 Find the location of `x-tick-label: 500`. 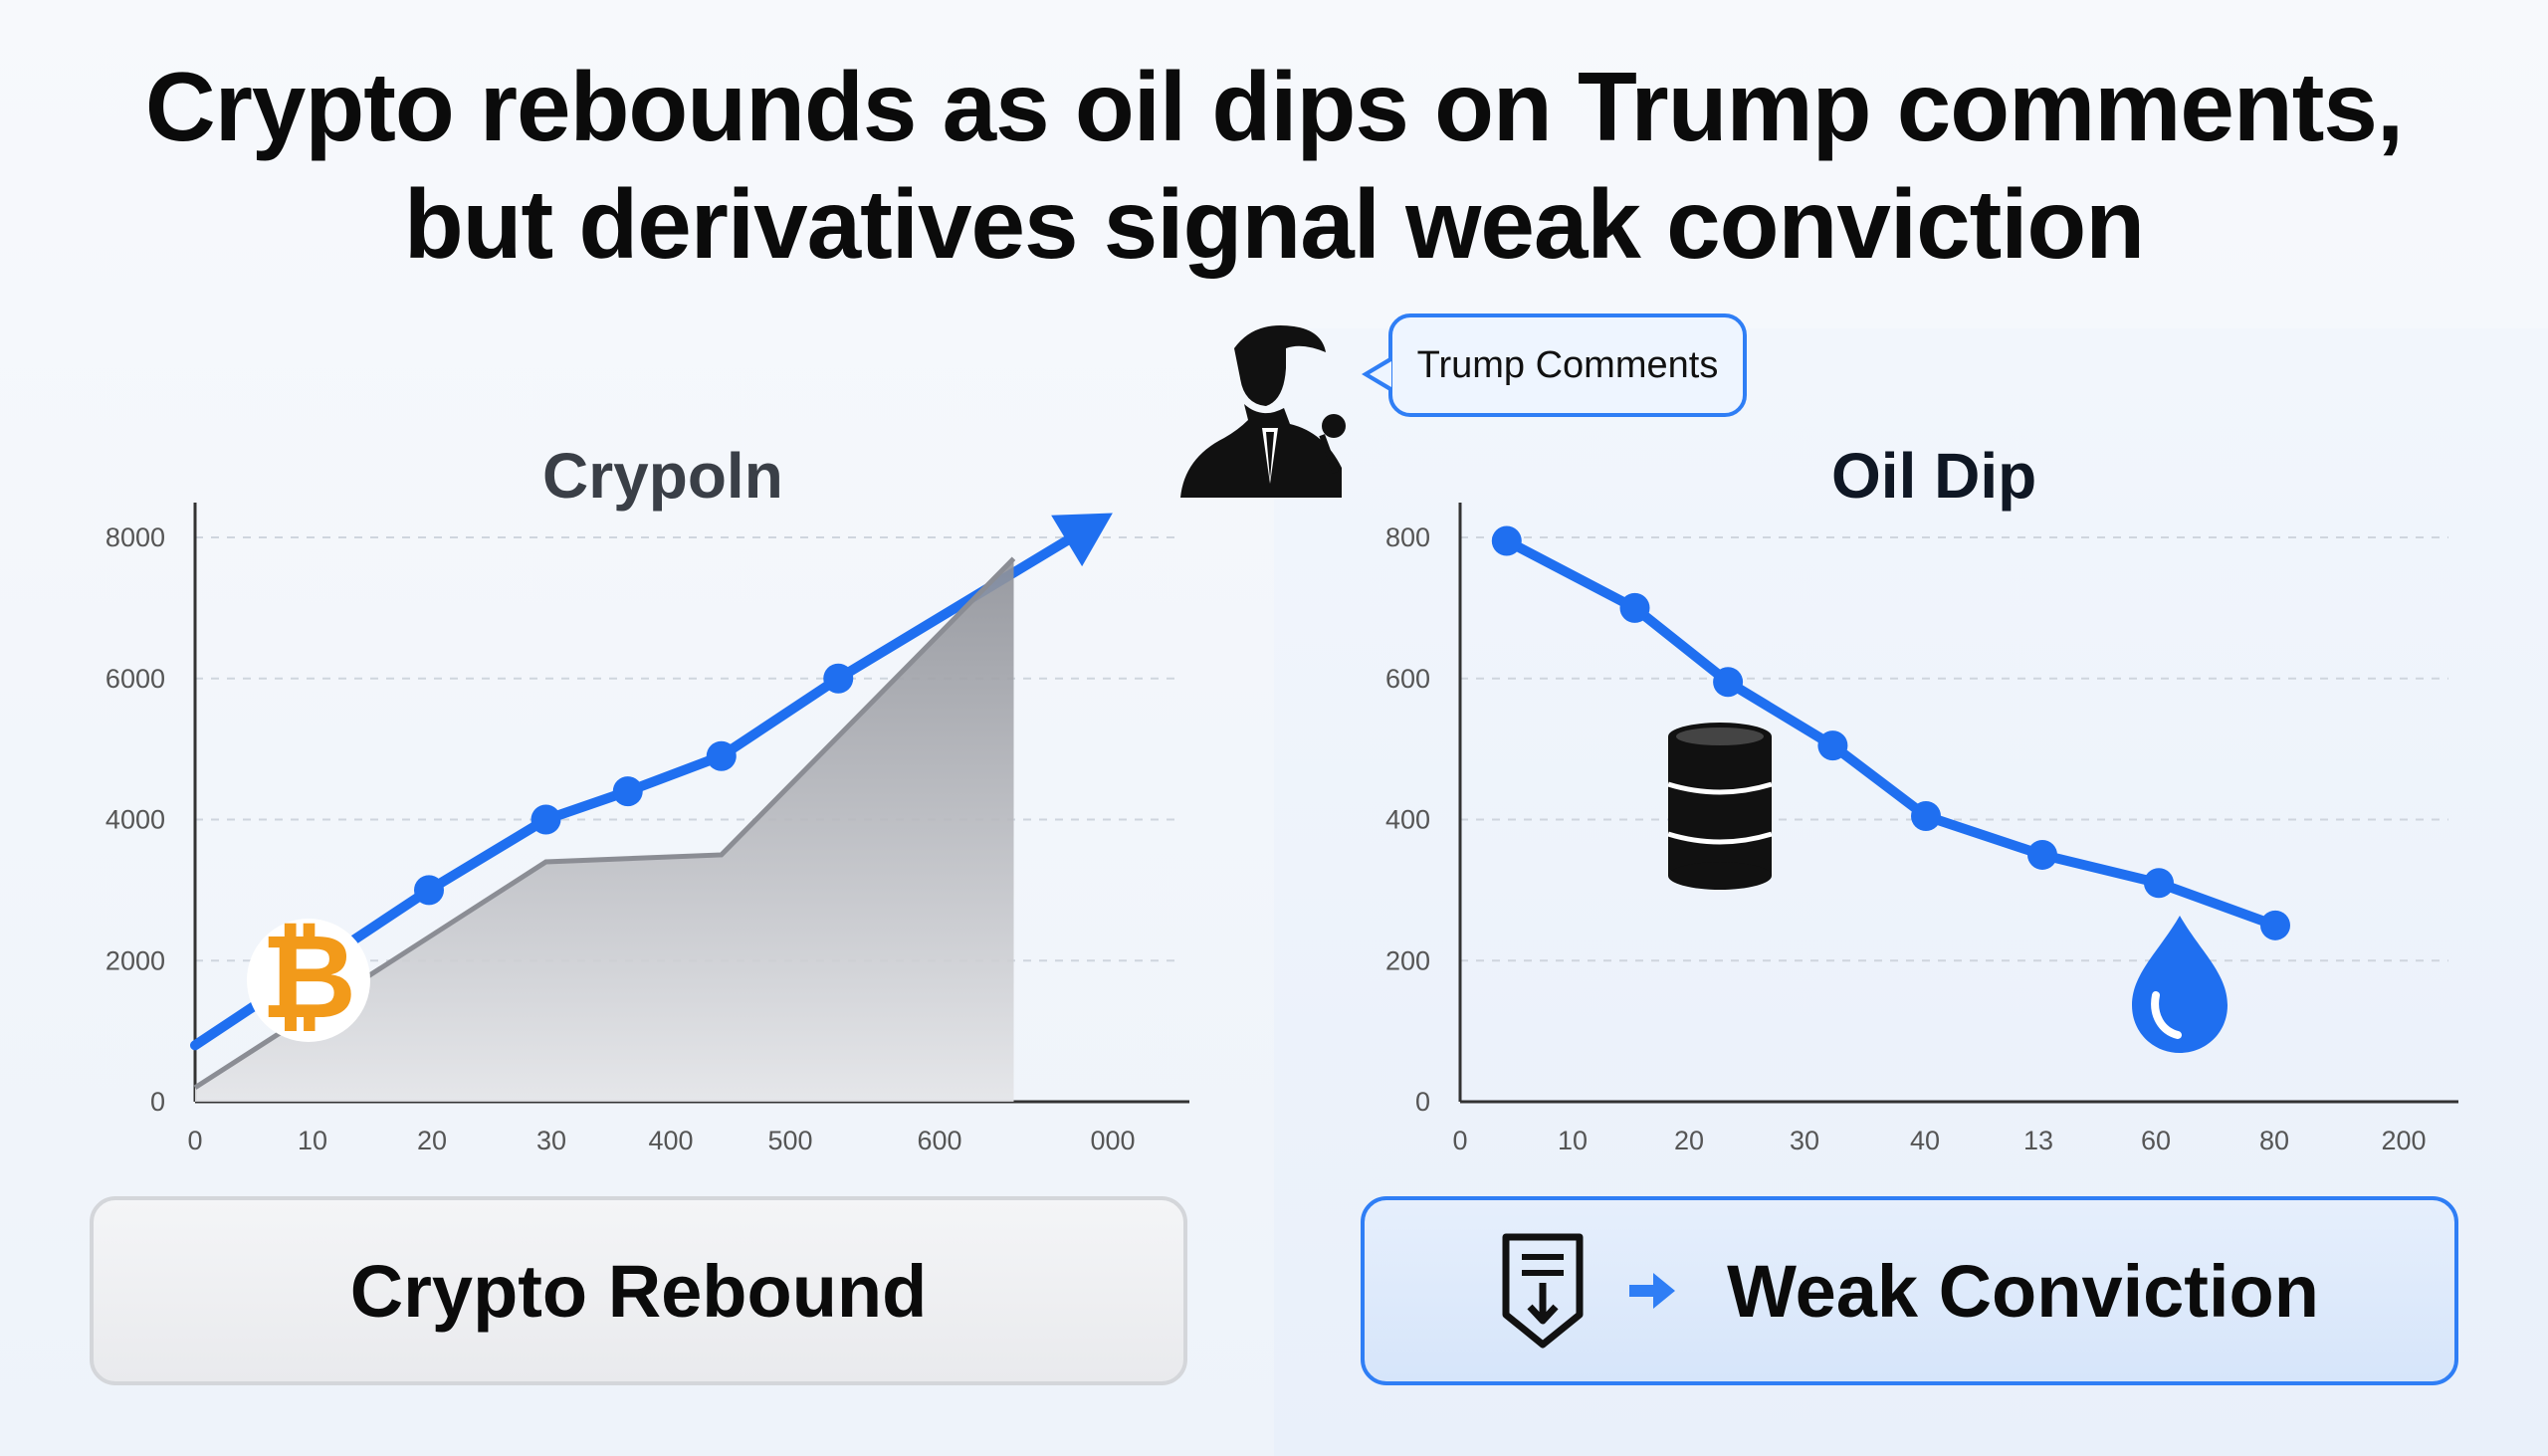

x-tick-label: 500 is located at coordinates (789, 1140).